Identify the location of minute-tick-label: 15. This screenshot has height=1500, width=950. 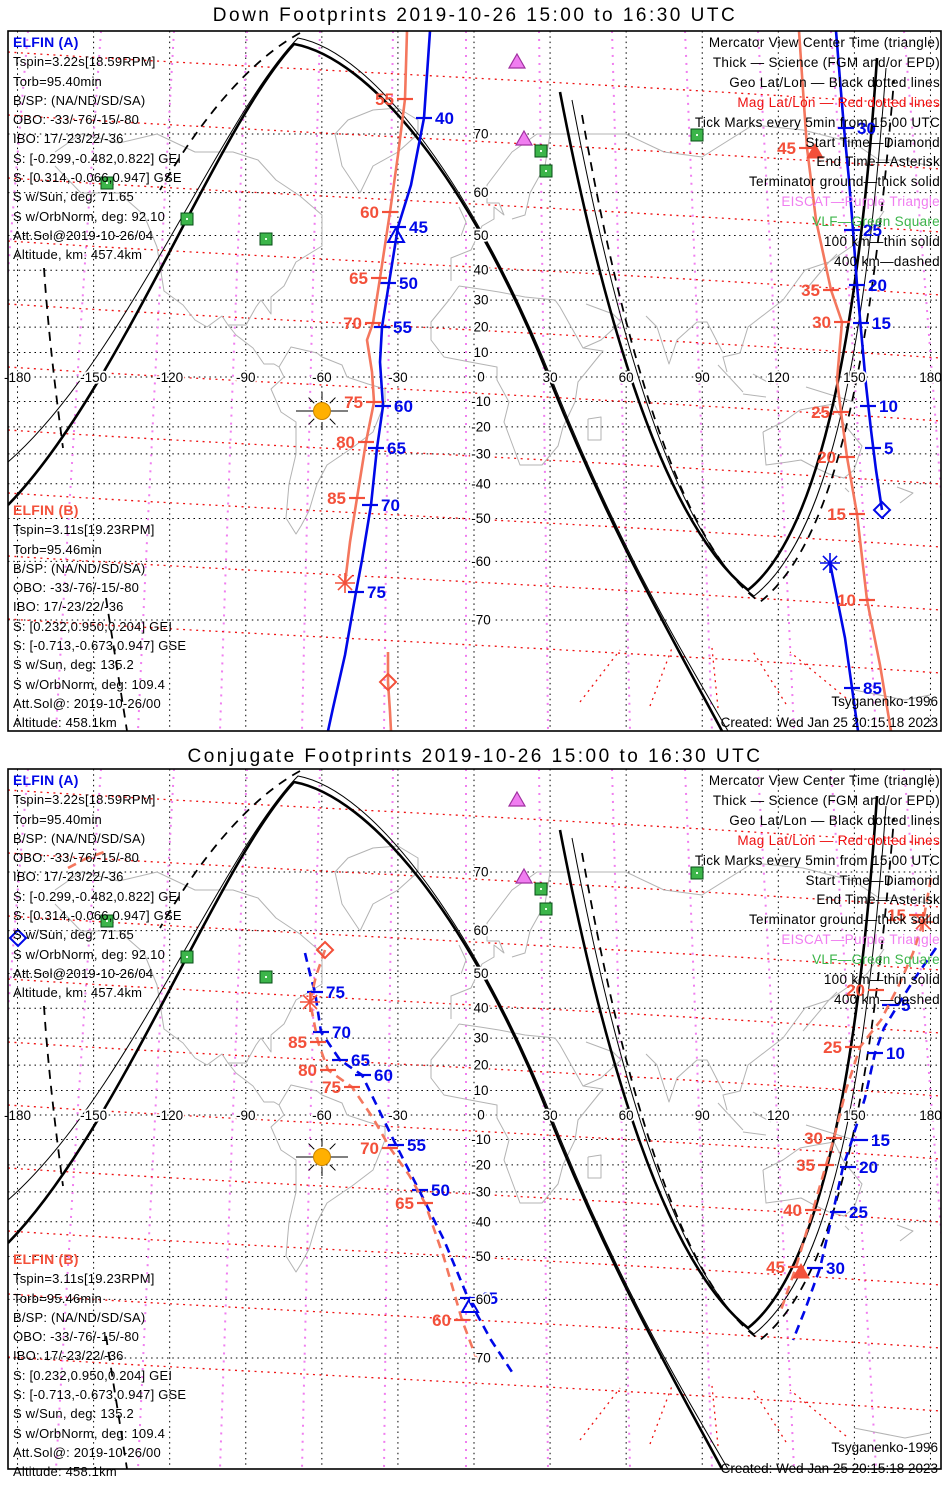
(896, 915).